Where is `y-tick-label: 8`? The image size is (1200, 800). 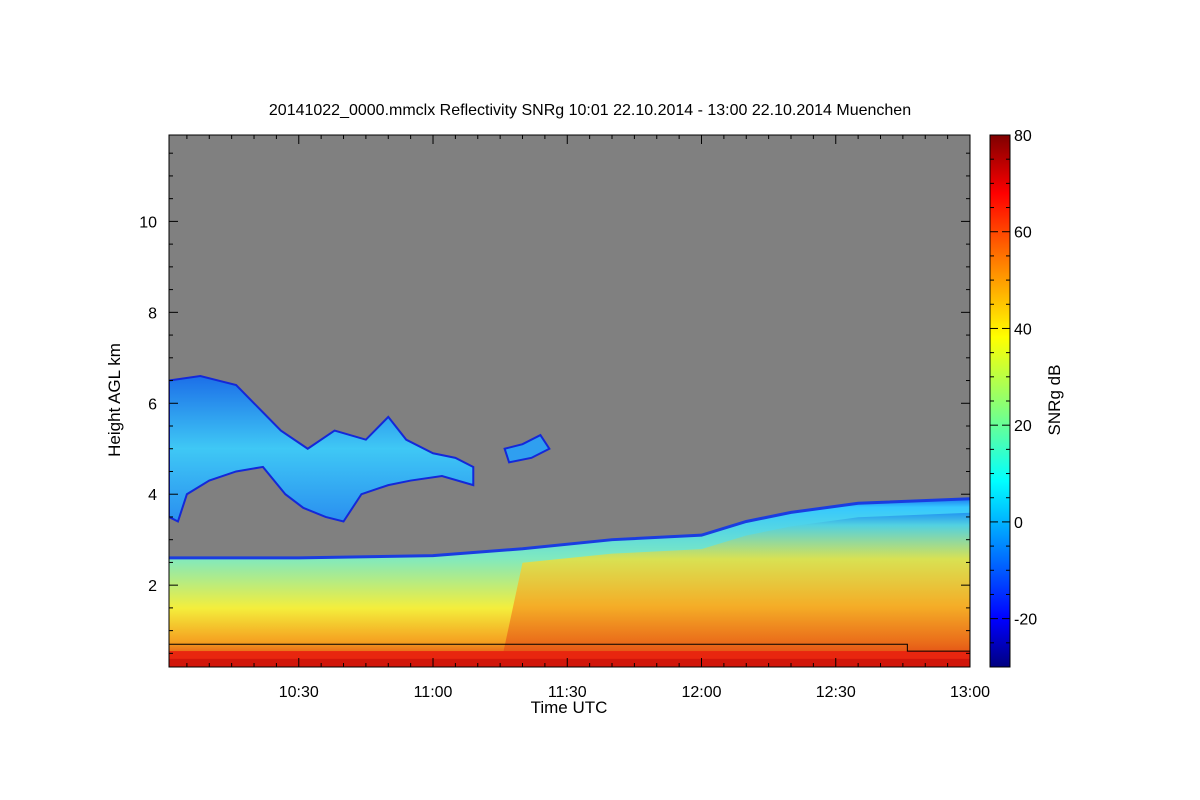
y-tick-label: 8 is located at coordinates (152, 313).